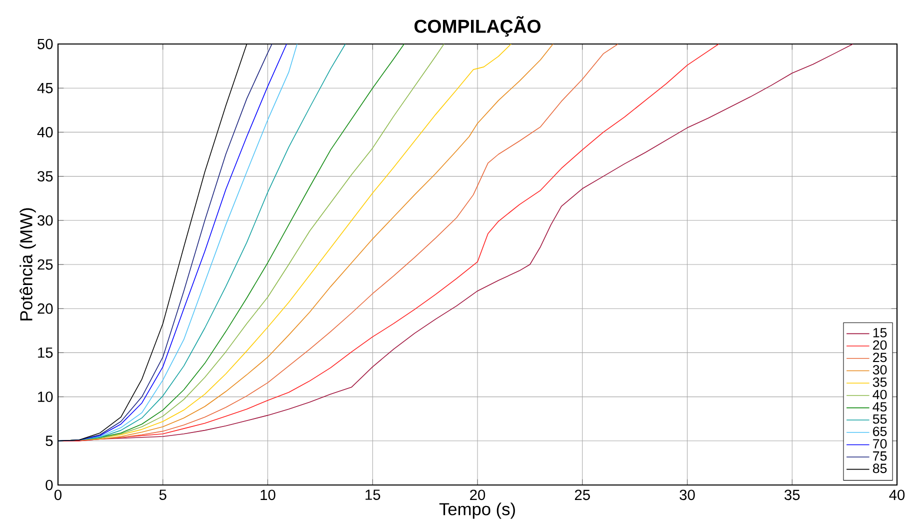  What do you see at coordinates (879, 382) in the screenshot?
I see `legend-label: 35` at bounding box center [879, 382].